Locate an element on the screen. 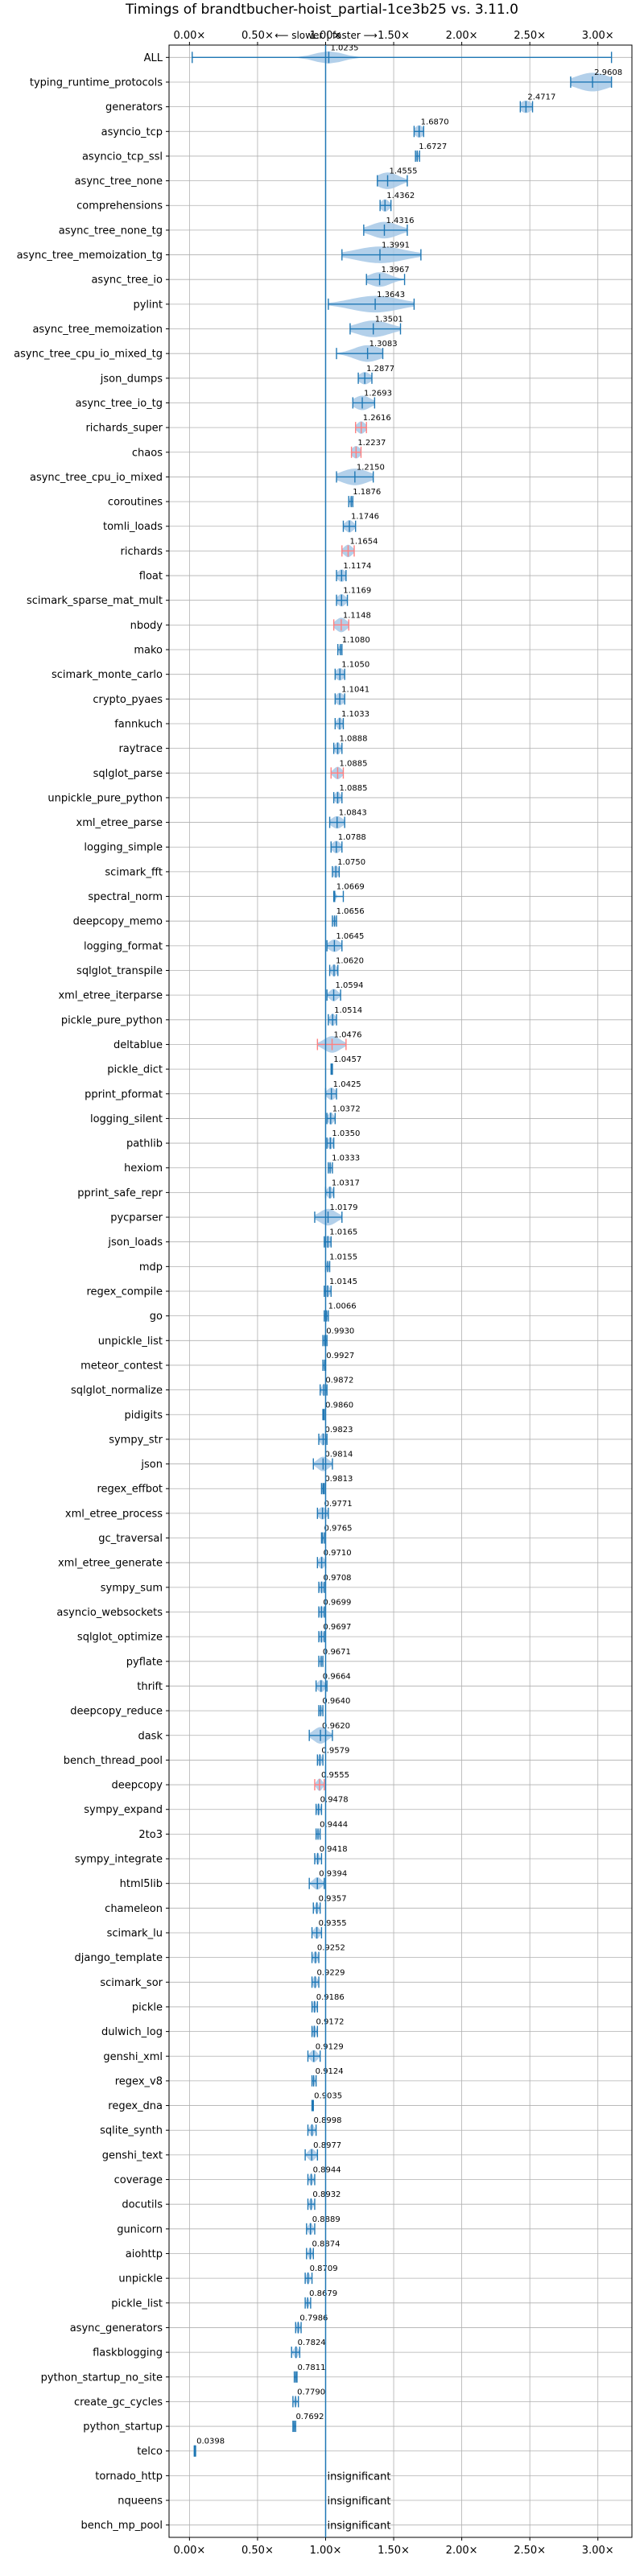  value-label: 1.0788 is located at coordinates (352, 837).